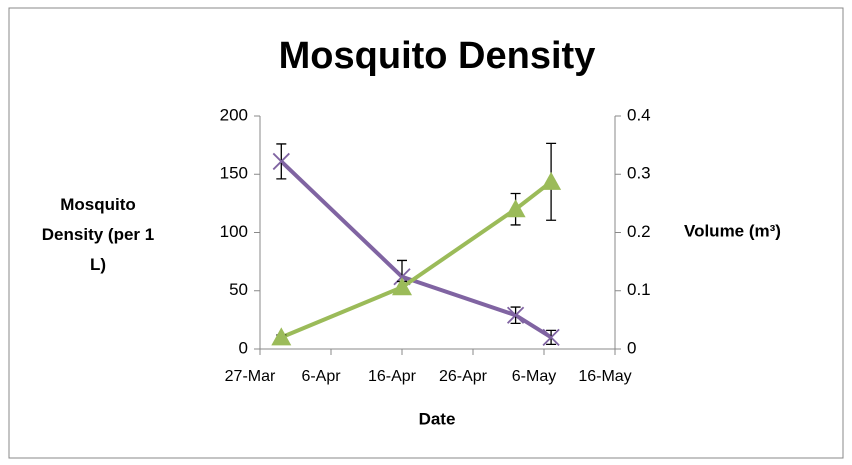 The image size is (852, 465). Describe the element at coordinates (631, 347) in the screenshot. I see `y2-tick-label: 0` at that location.